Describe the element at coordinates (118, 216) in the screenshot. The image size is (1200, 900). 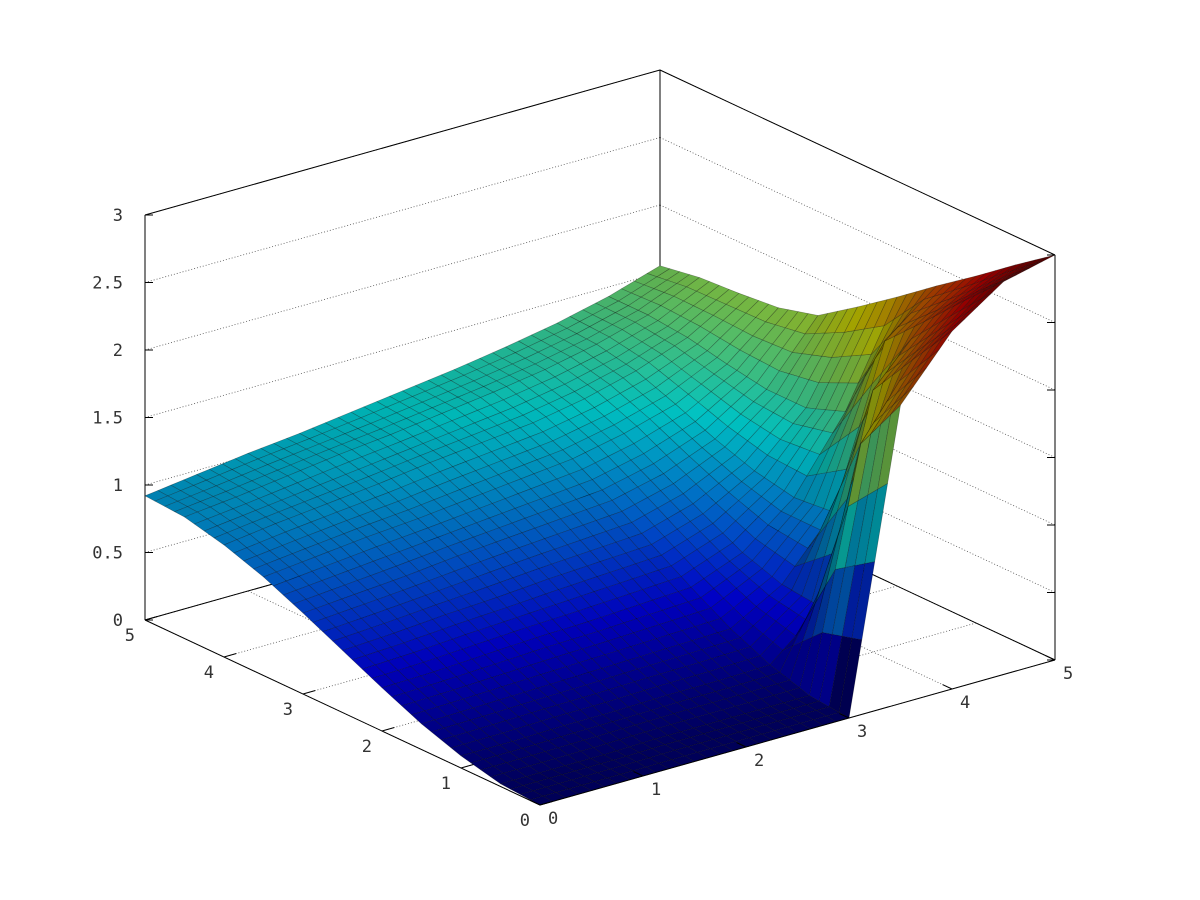
I see `z-tick-label: 3` at that location.